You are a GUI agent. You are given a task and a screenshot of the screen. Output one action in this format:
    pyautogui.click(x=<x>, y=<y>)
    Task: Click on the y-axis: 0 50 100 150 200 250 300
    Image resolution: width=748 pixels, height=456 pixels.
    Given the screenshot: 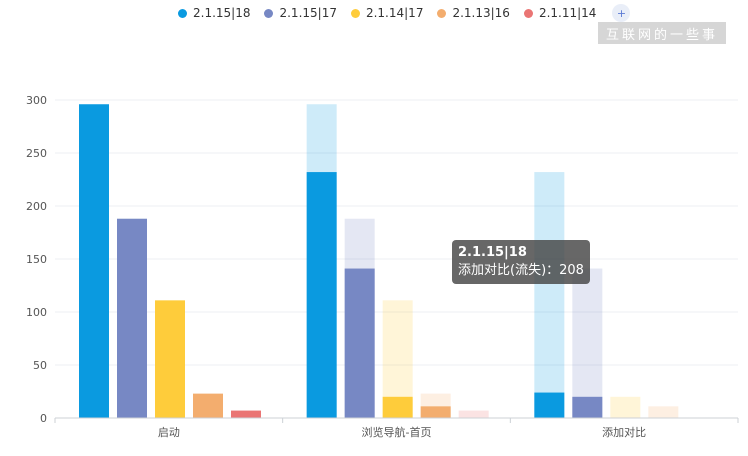 What is the action you would take?
    pyautogui.click(x=36, y=259)
    